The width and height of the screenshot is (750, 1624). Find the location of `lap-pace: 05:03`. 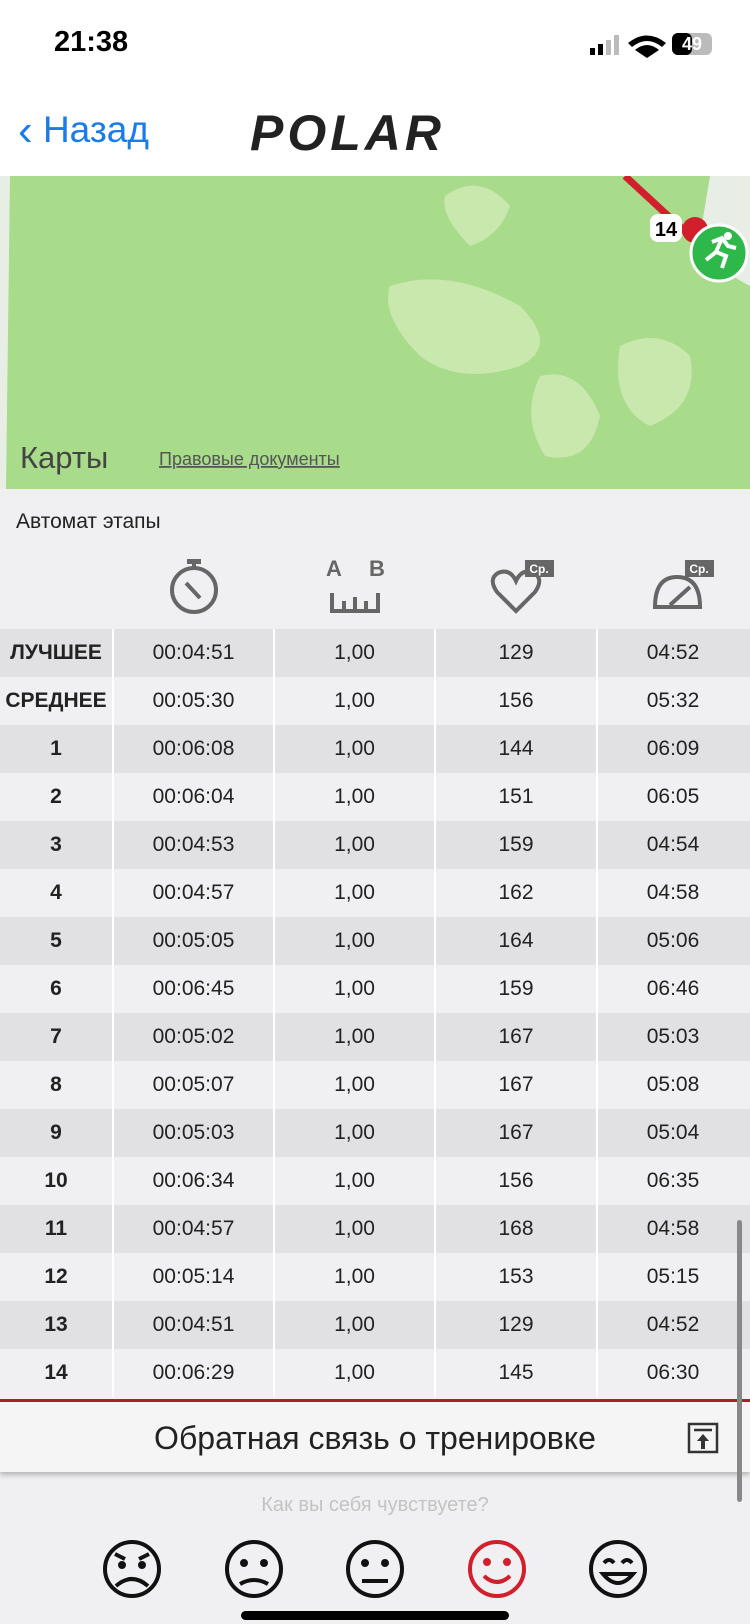

lap-pace: 05:03 is located at coordinates (673, 1036).